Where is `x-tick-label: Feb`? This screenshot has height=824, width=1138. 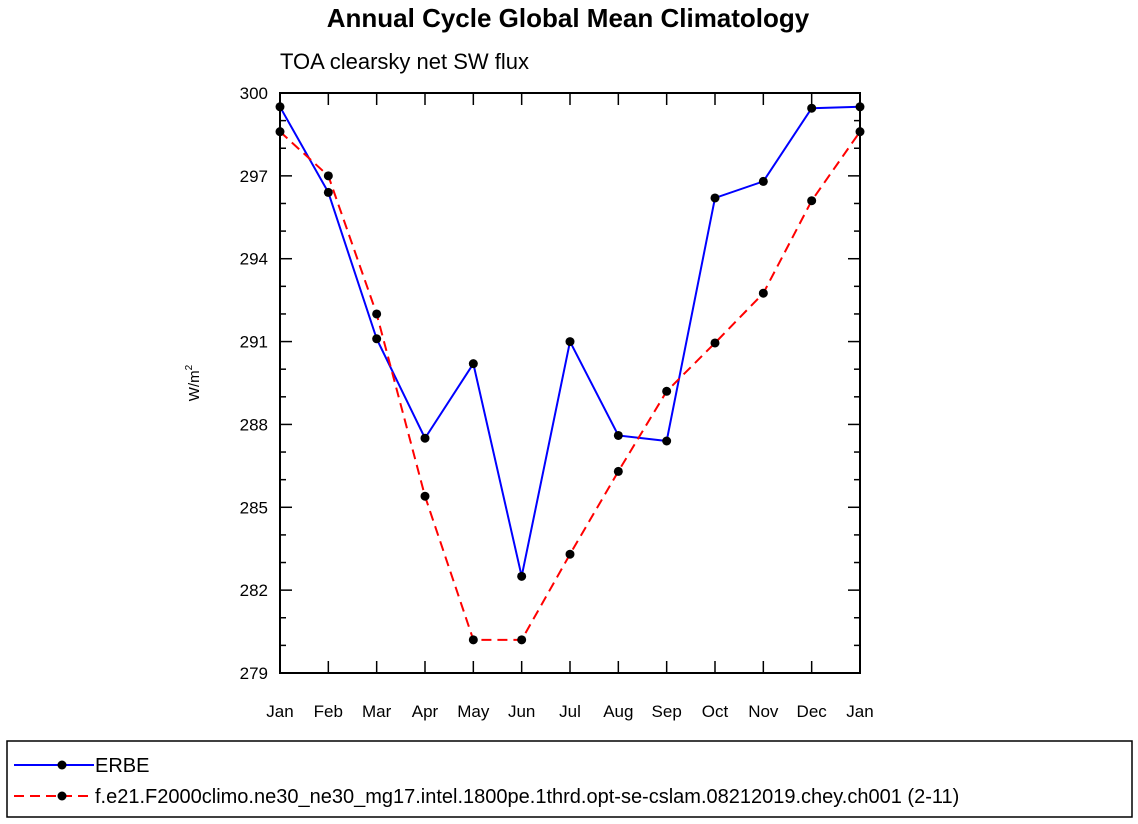 x-tick-label: Feb is located at coordinates (328, 711).